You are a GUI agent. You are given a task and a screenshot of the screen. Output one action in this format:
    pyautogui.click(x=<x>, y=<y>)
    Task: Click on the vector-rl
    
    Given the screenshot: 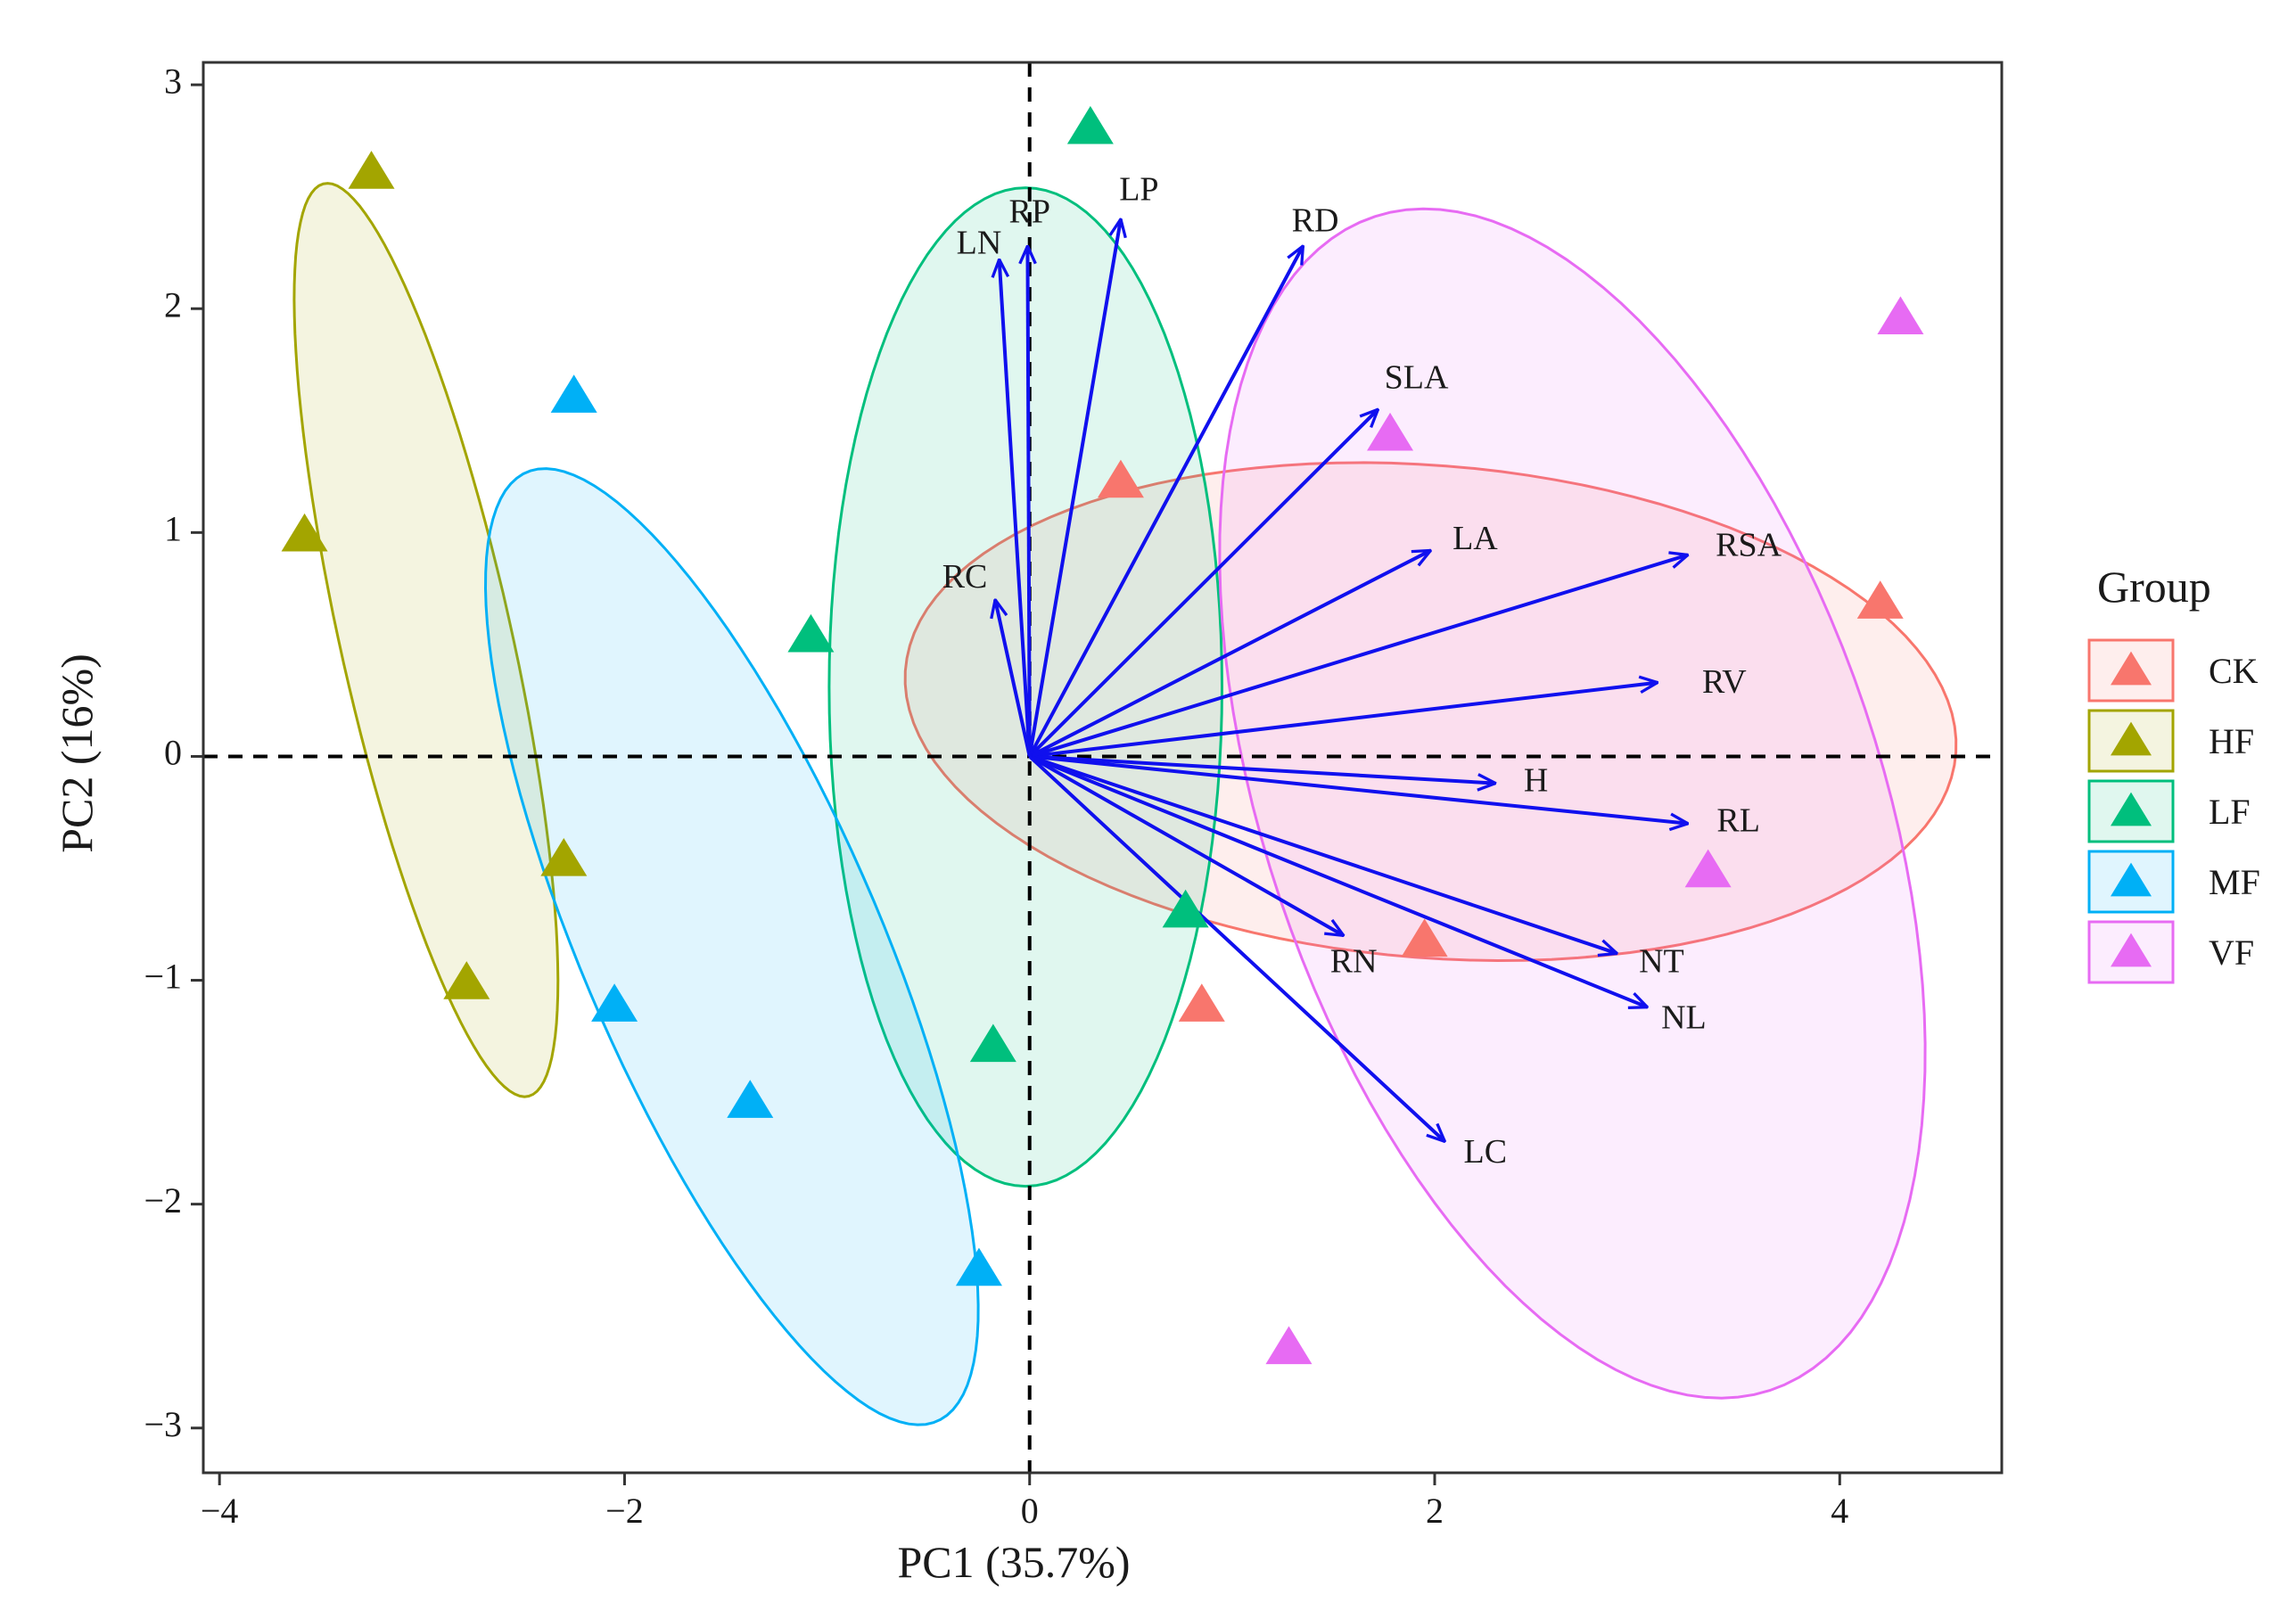 What is the action you would take?
    pyautogui.click(x=1358, y=788)
    